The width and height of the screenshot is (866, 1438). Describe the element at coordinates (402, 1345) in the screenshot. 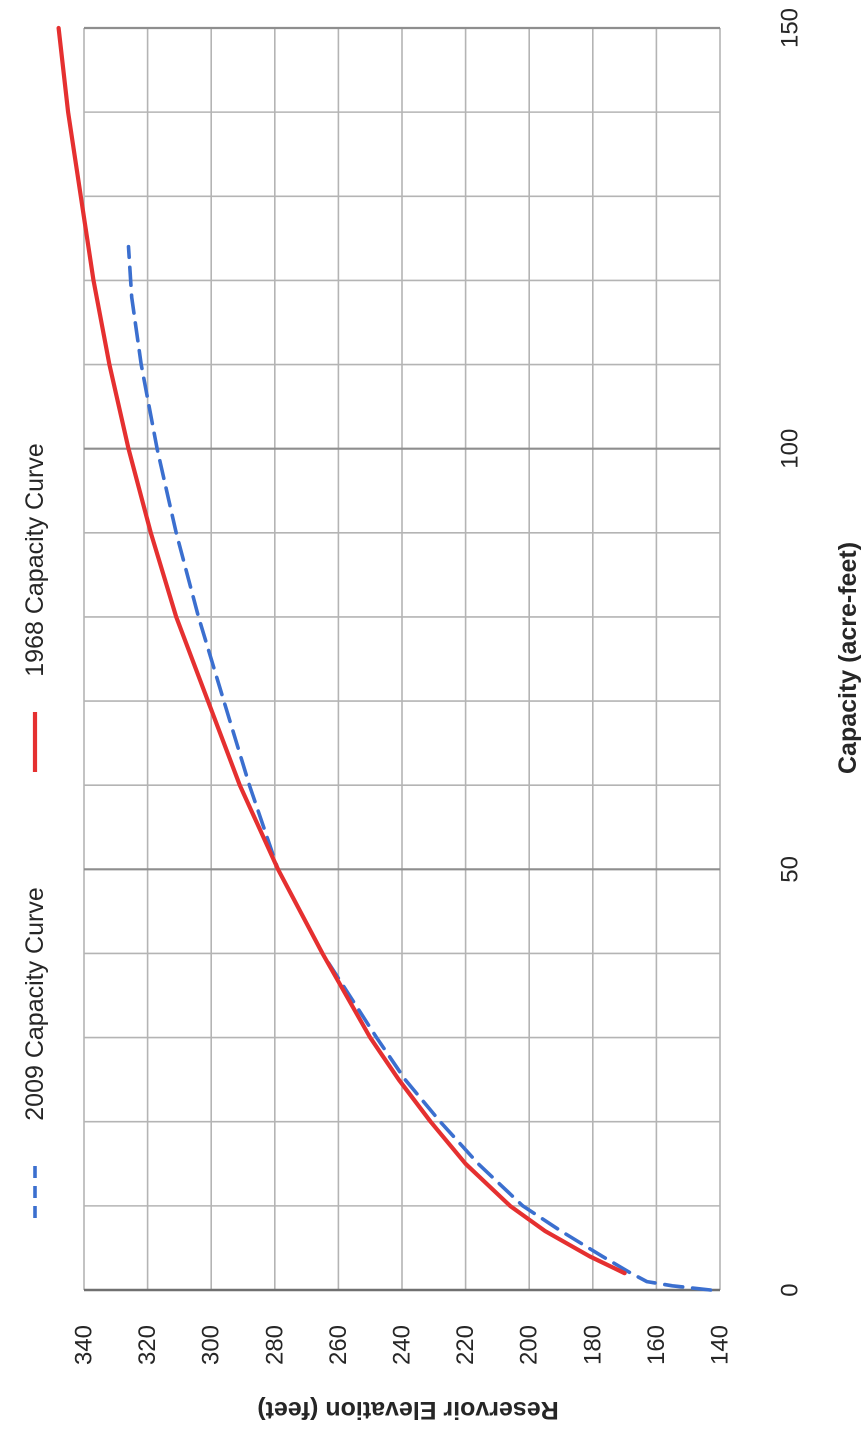

I see `y-tick-label-240: 240` at that location.